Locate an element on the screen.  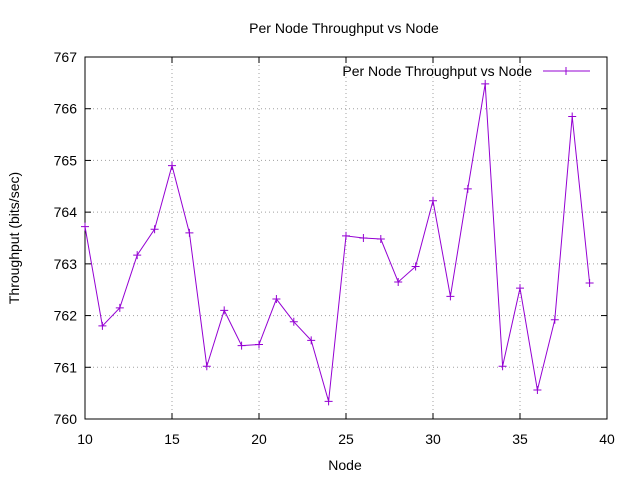
legend-marker is located at coordinates (566, 71).